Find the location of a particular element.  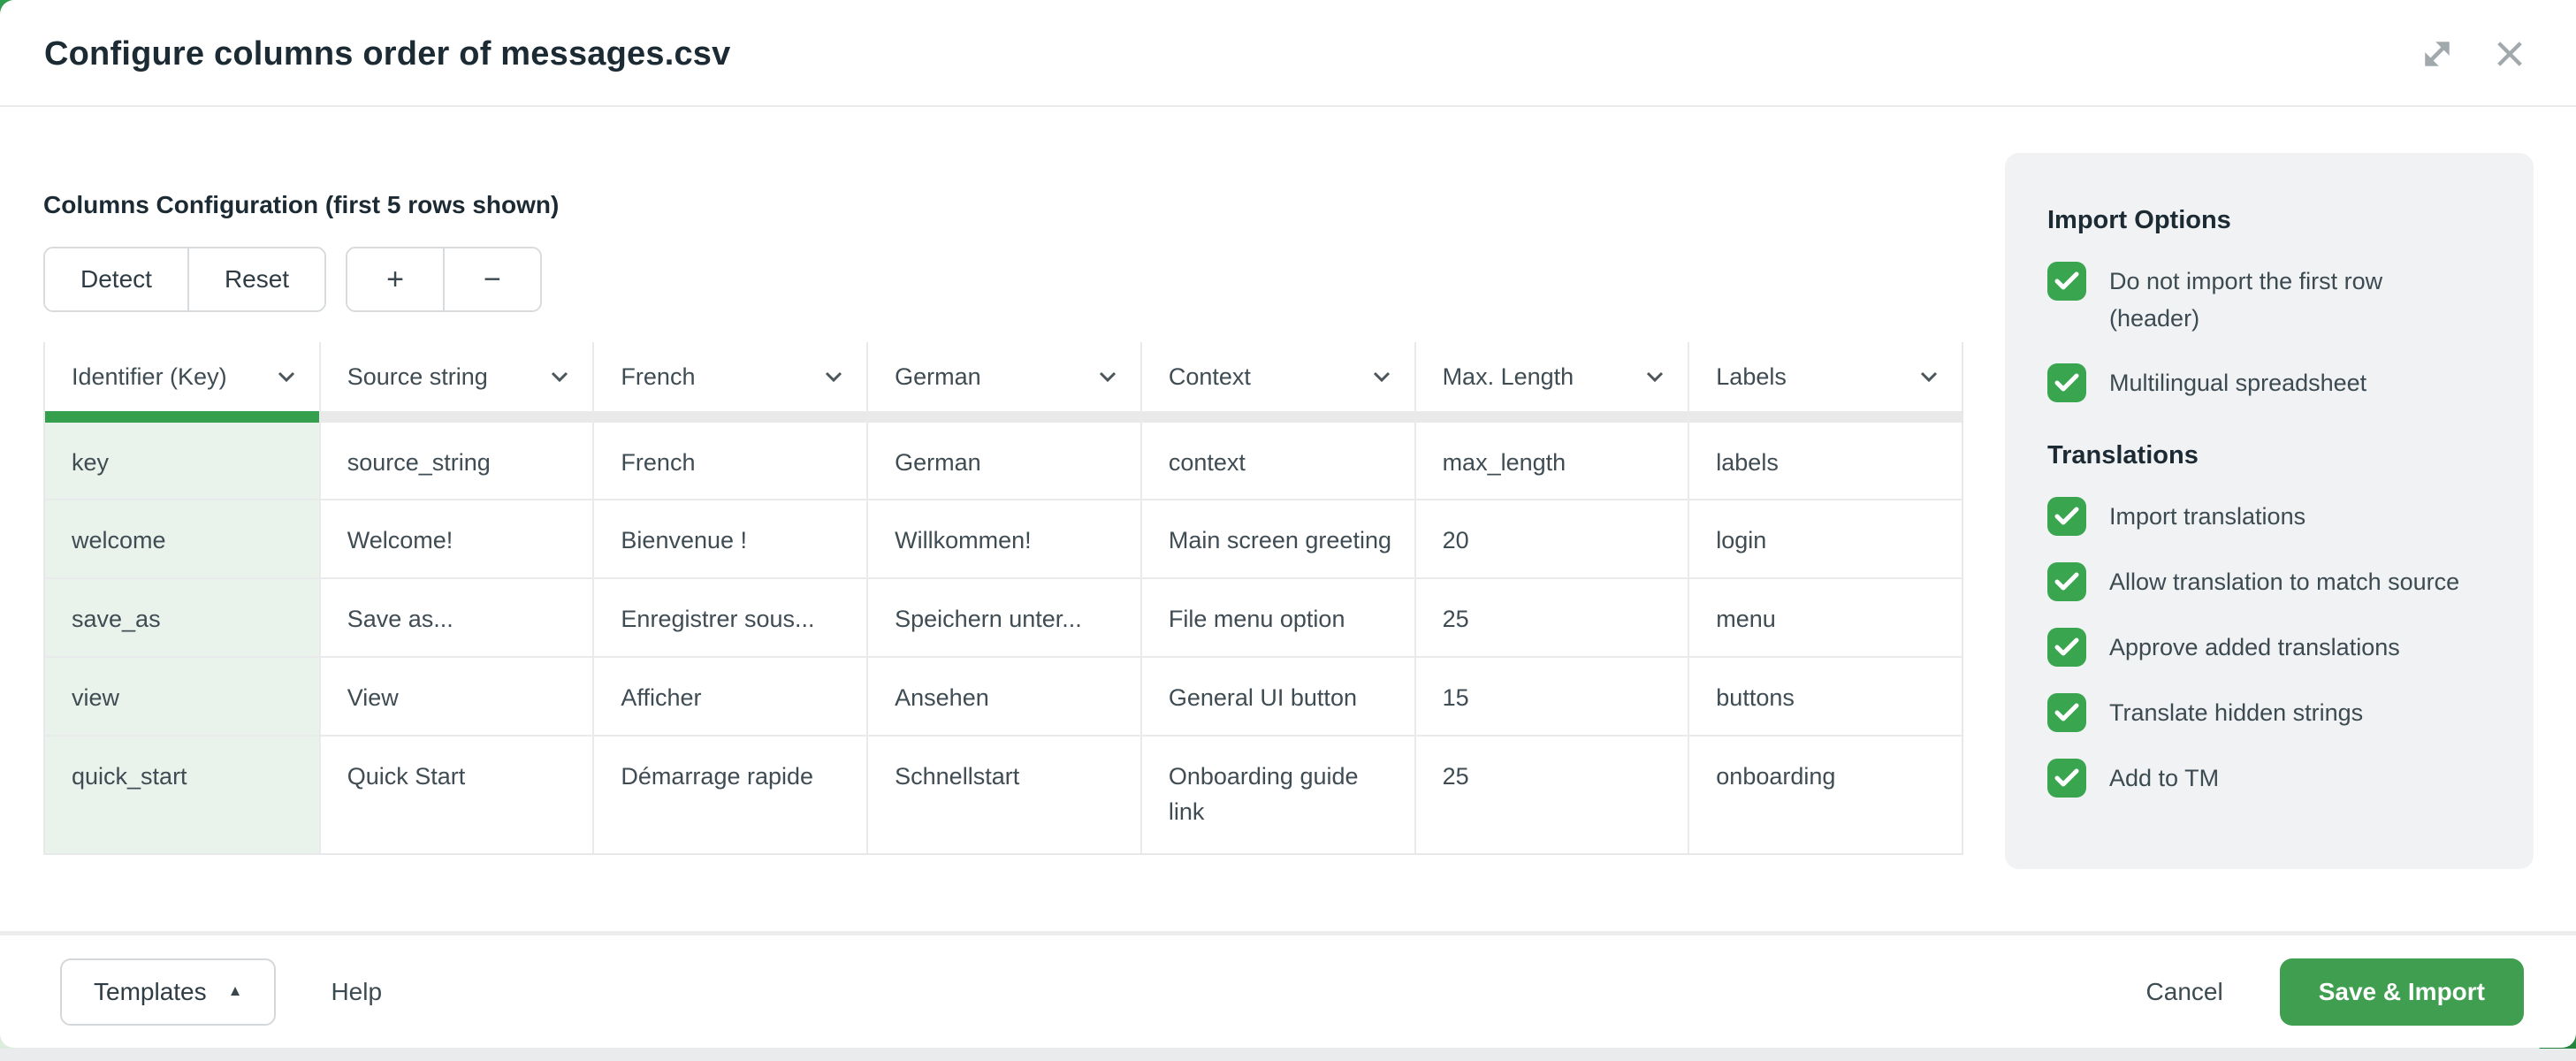

option-label: Approve added translations is located at coordinates (2254, 647).